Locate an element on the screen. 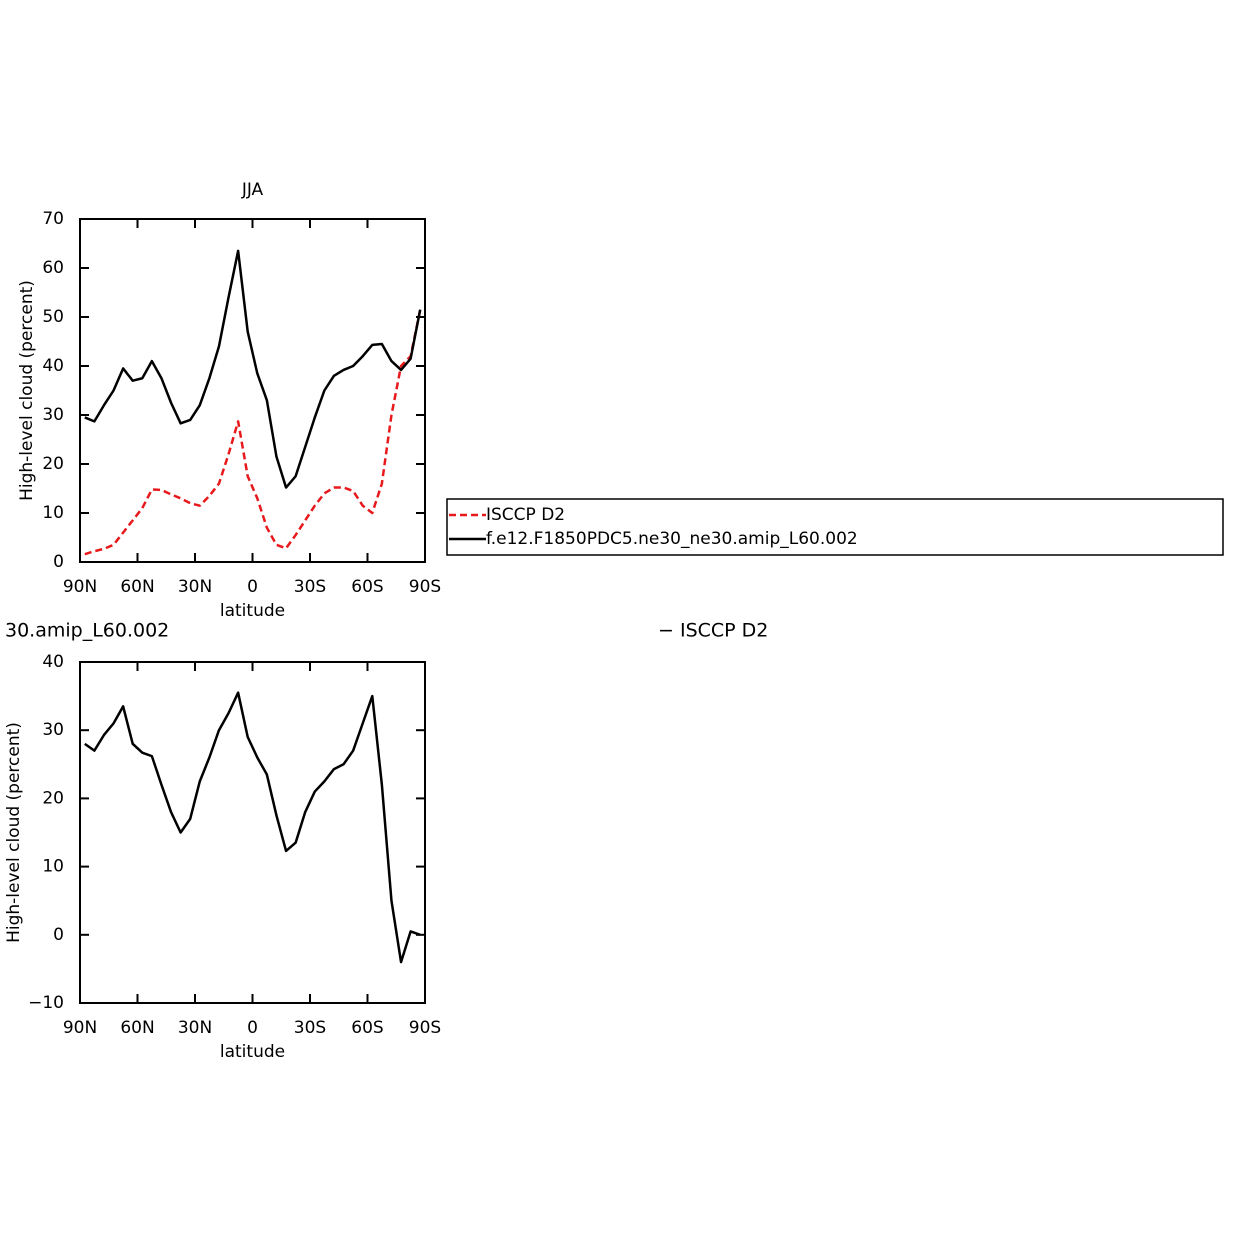 The image size is (1242, 1241). y-tick-label: 60 is located at coordinates (53, 268).